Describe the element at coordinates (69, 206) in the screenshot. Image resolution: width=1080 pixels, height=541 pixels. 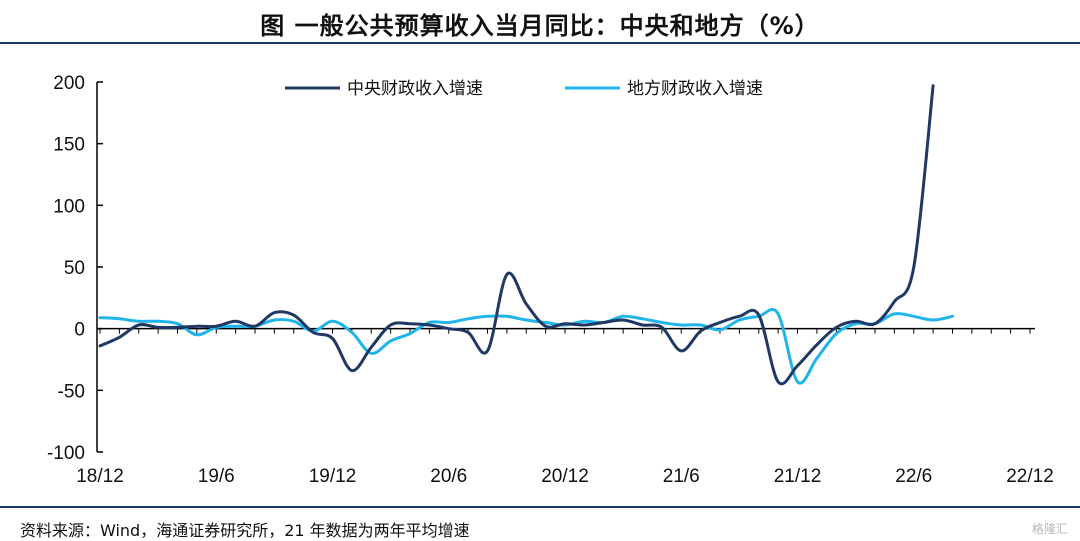
I see `y-tick-label: 100` at that location.